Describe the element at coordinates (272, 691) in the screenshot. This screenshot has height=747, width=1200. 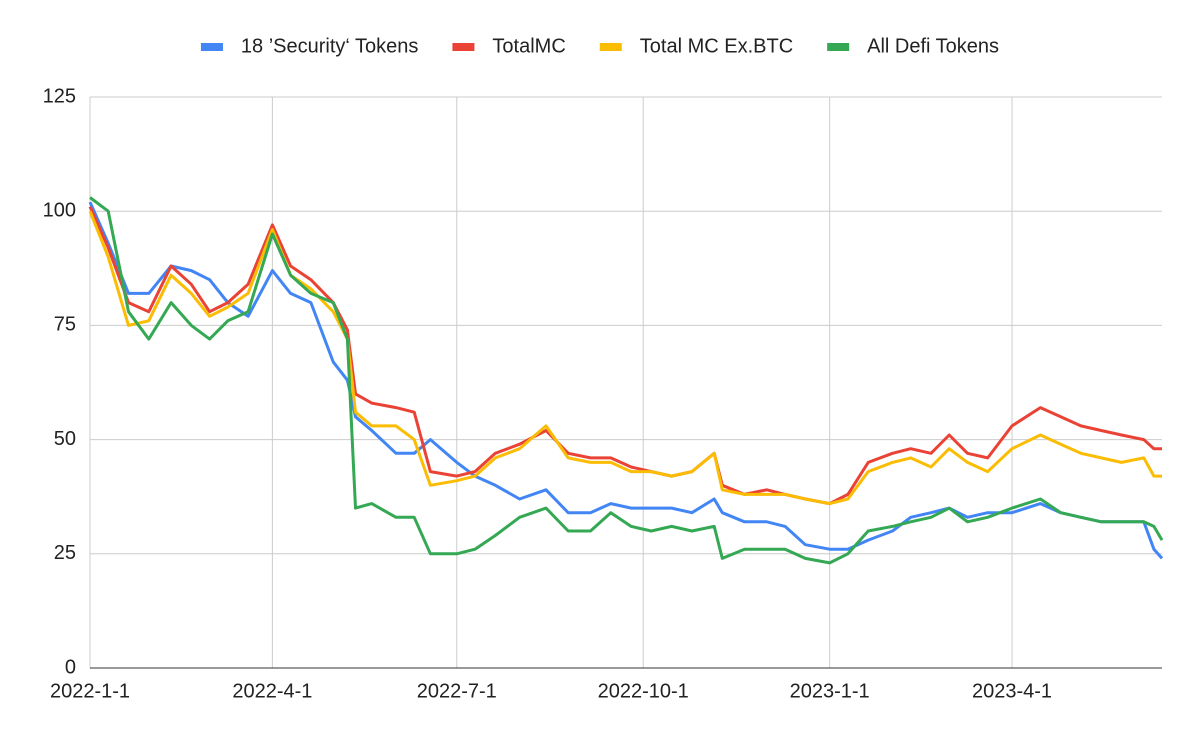
I see `x-tick-label: 2022-4-1` at that location.